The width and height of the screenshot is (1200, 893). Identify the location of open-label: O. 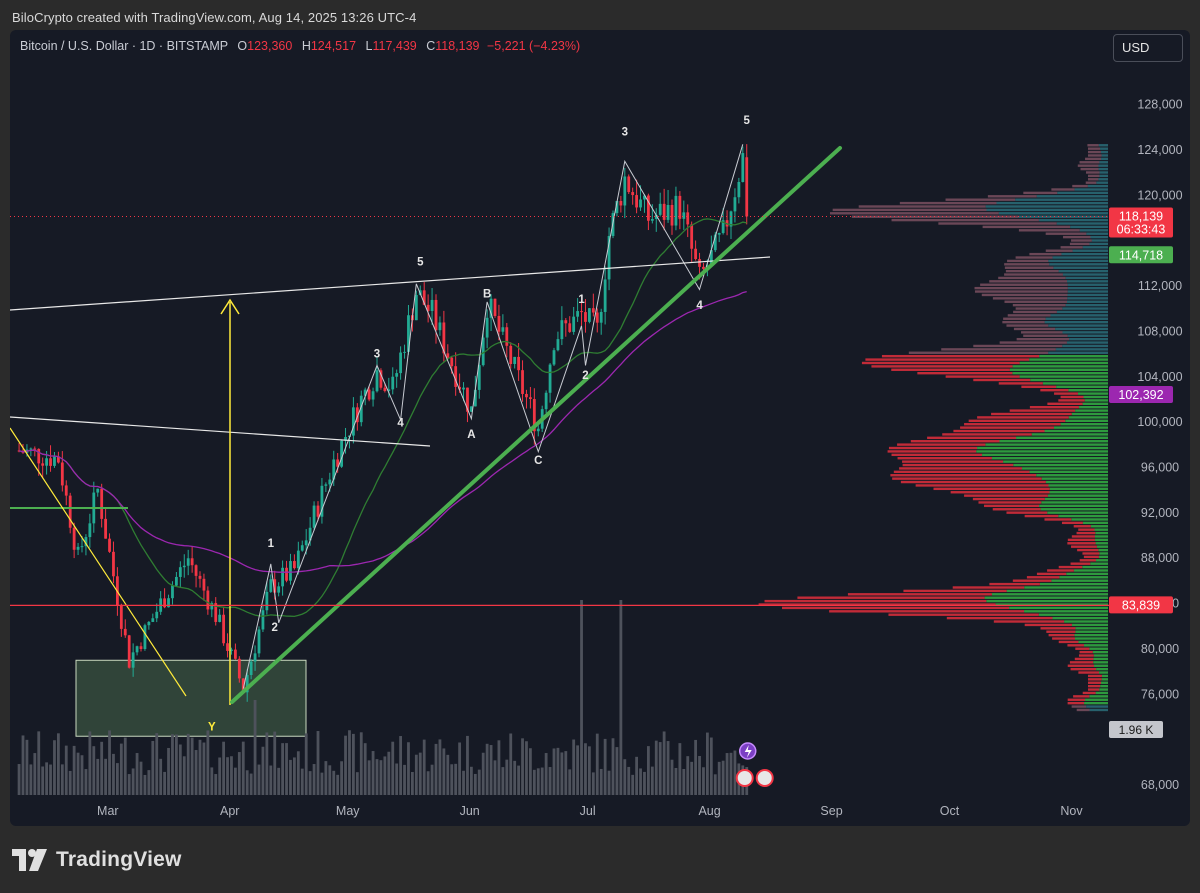
(242, 46).